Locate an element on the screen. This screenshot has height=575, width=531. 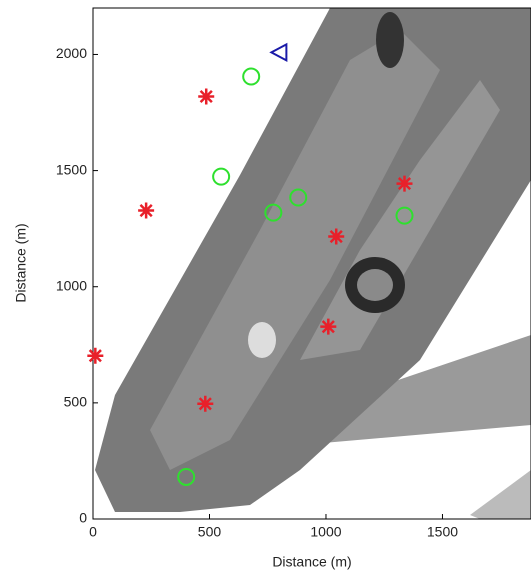
y-tick-label: 500 is located at coordinates (76, 402).